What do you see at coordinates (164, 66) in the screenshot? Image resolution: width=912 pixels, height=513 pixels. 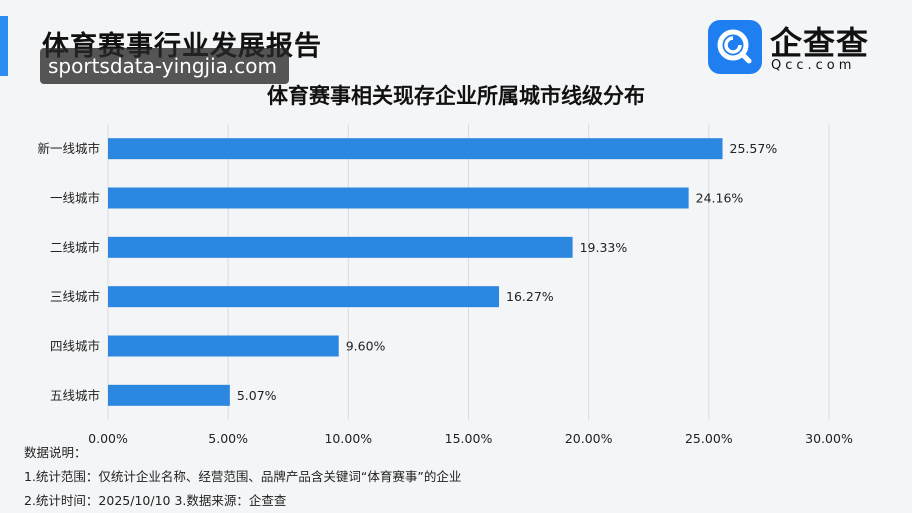 I see `watermark: sportsdata-yingjia.com` at bounding box center [164, 66].